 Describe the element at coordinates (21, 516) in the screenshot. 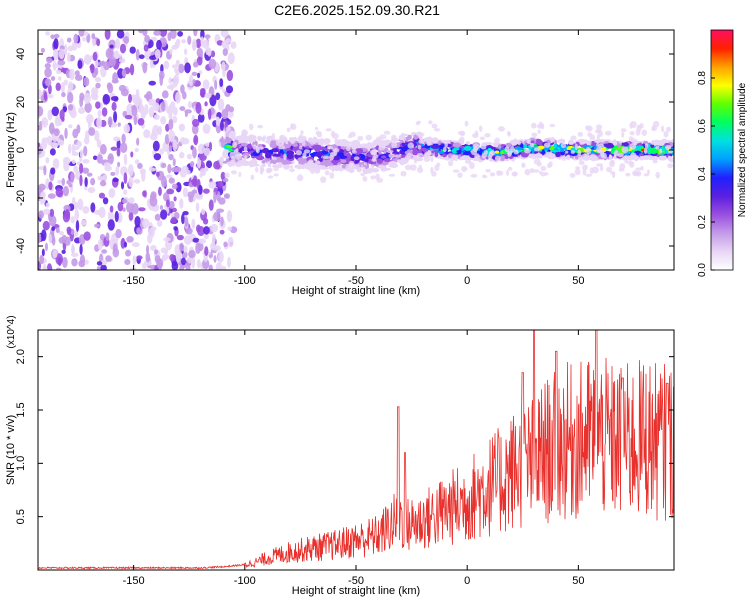

I see `y-tick-label: 0.5` at that location.